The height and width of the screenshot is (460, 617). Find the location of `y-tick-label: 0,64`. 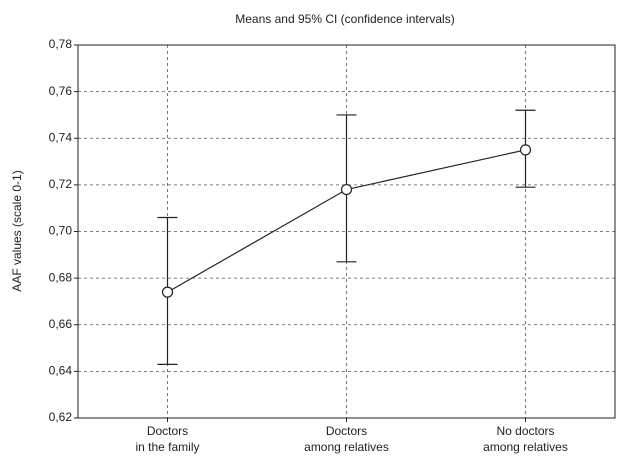

y-tick-label: 0,64 is located at coordinates (61, 371).